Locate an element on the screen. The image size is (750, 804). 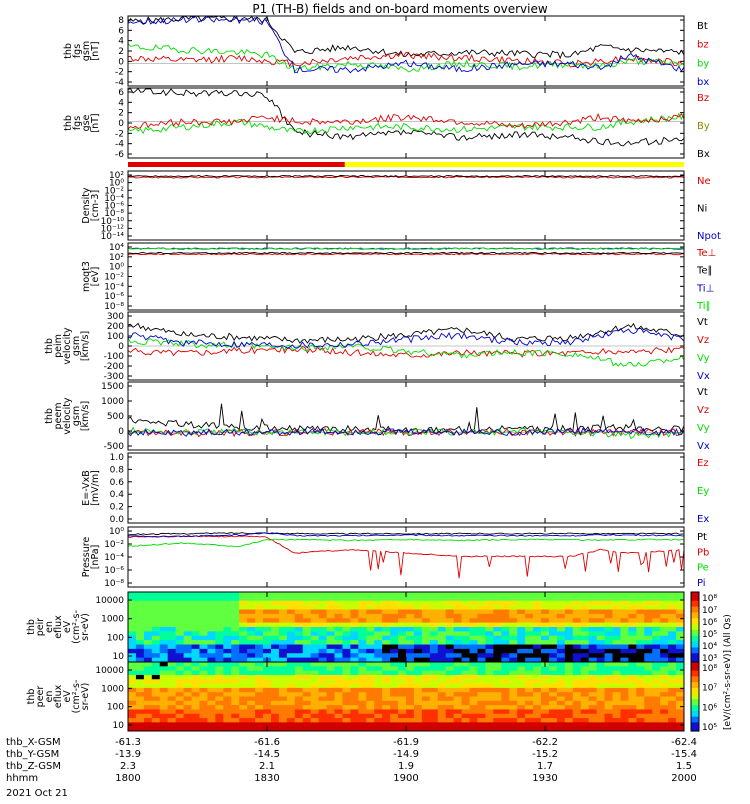
series-line-bx is located at coordinates (406, 117).